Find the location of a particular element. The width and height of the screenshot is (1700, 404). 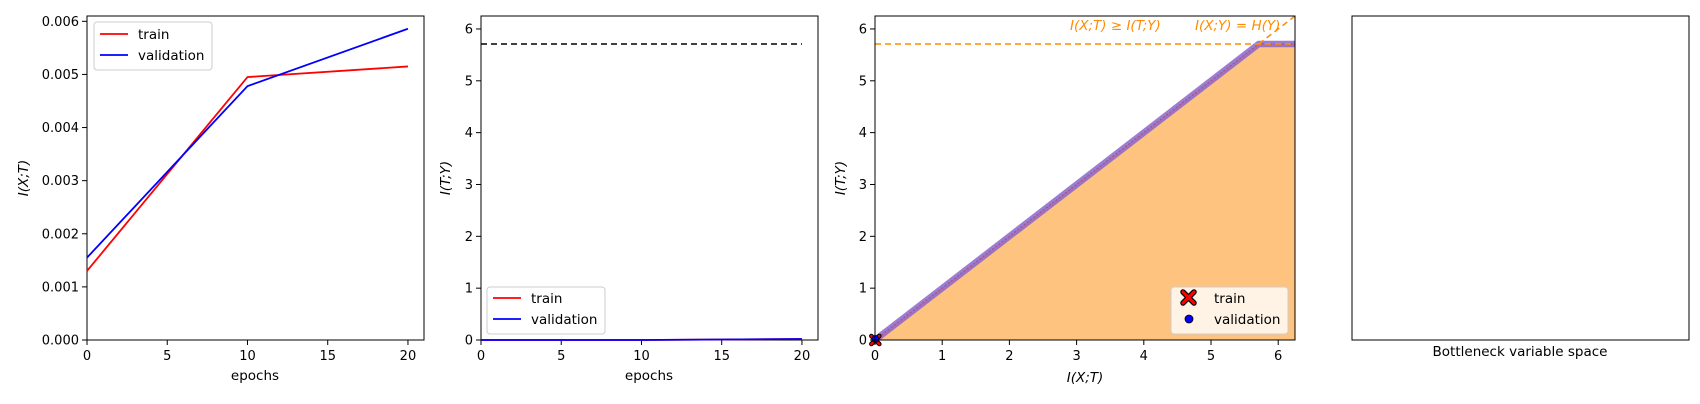

panel-2-x-tick-label: 20 is located at coordinates (802, 356).